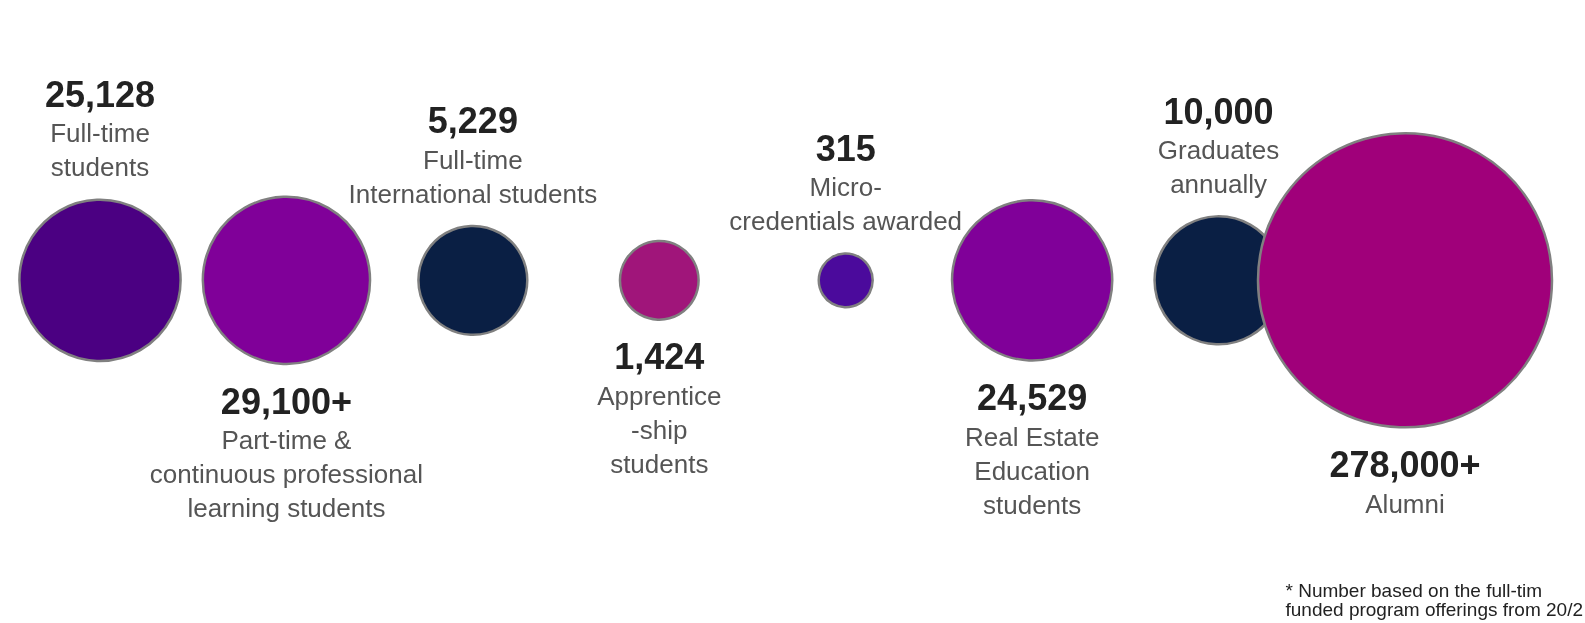 This screenshot has width=1585, height=623. What do you see at coordinates (1218, 167) in the screenshot?
I see `category-label: Graduates annually` at bounding box center [1218, 167].